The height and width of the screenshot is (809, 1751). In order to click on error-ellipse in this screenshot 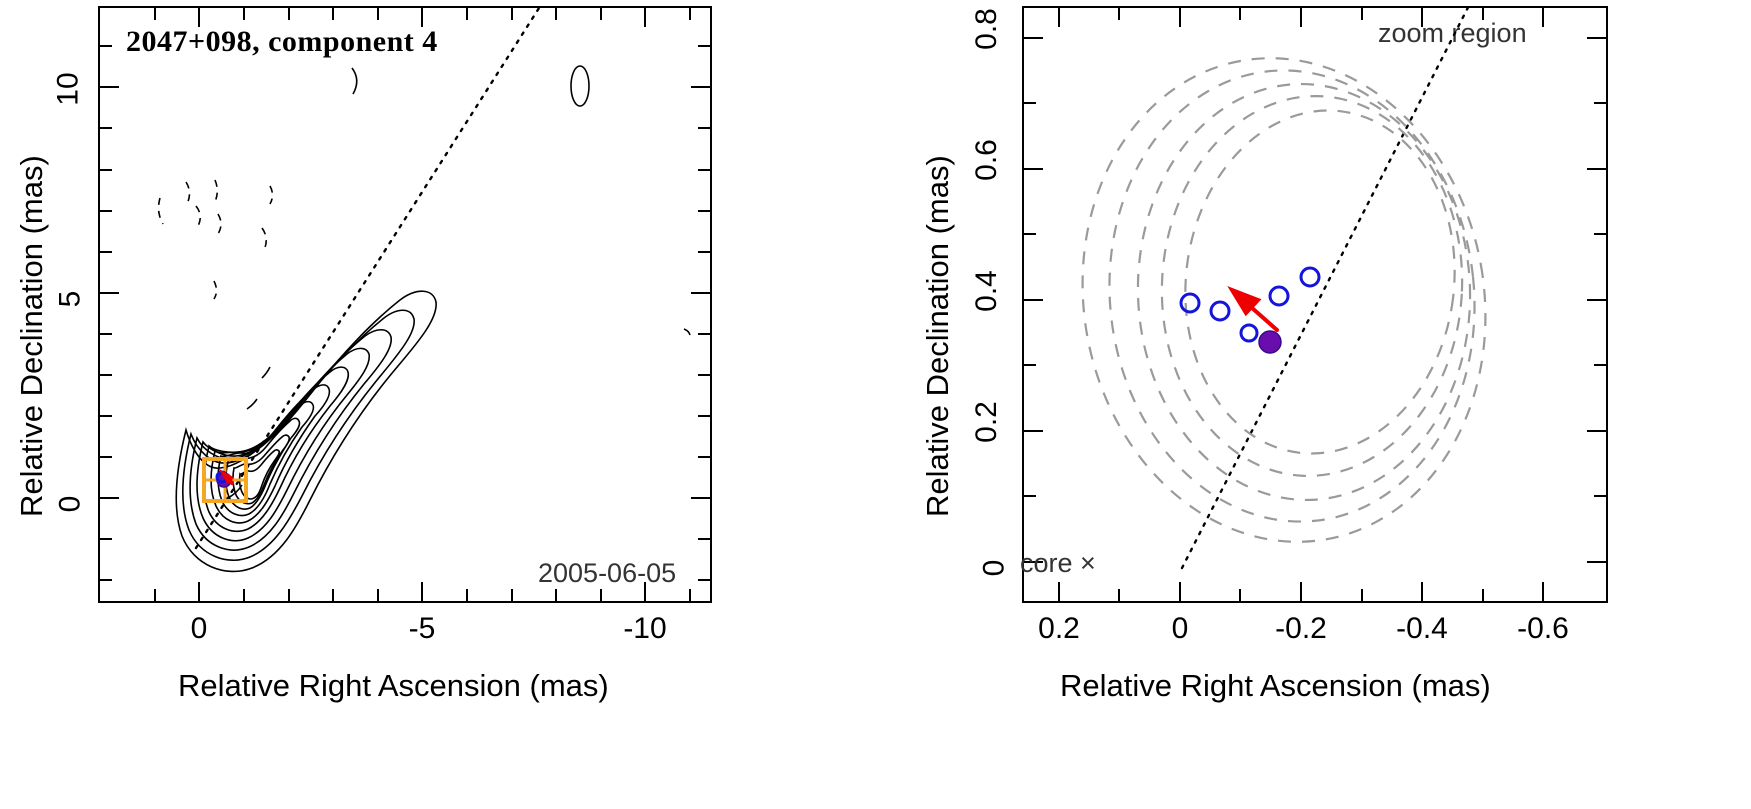, I will do `click(1284, 300)`.